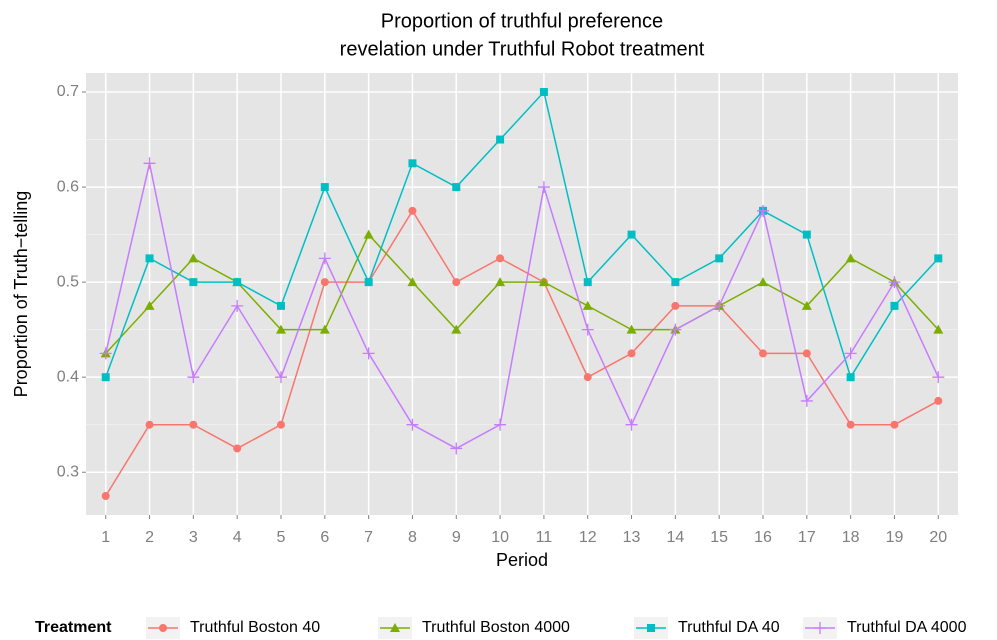 This screenshot has width=997, height=640. I want to click on x-axis-label: Period, so click(522, 560).